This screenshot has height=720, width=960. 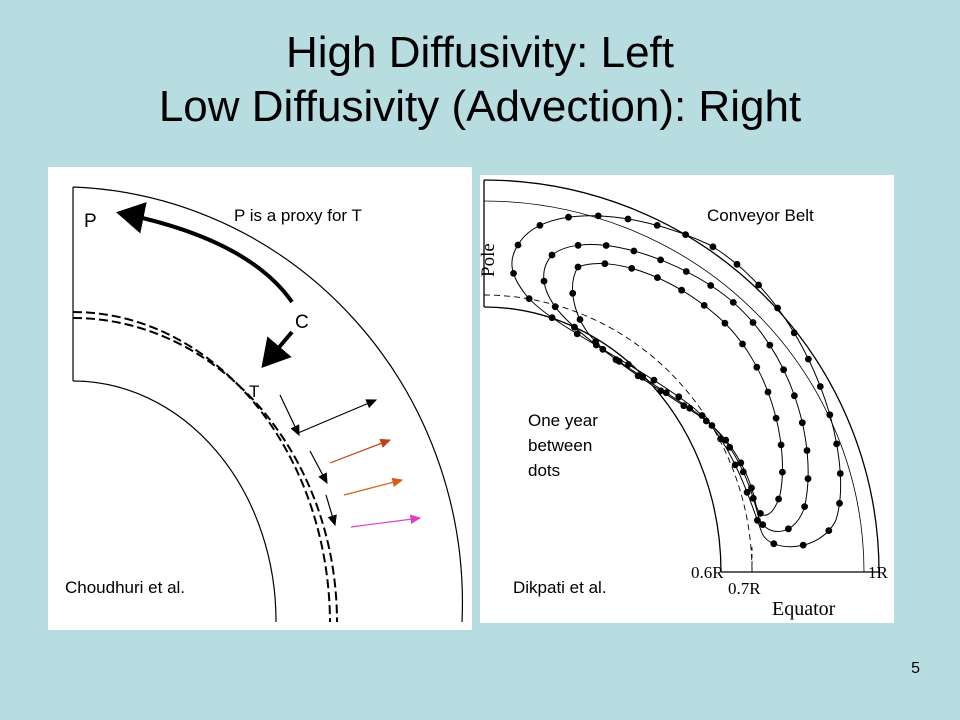 I want to click on label-pole: Pole, so click(x=489, y=260).